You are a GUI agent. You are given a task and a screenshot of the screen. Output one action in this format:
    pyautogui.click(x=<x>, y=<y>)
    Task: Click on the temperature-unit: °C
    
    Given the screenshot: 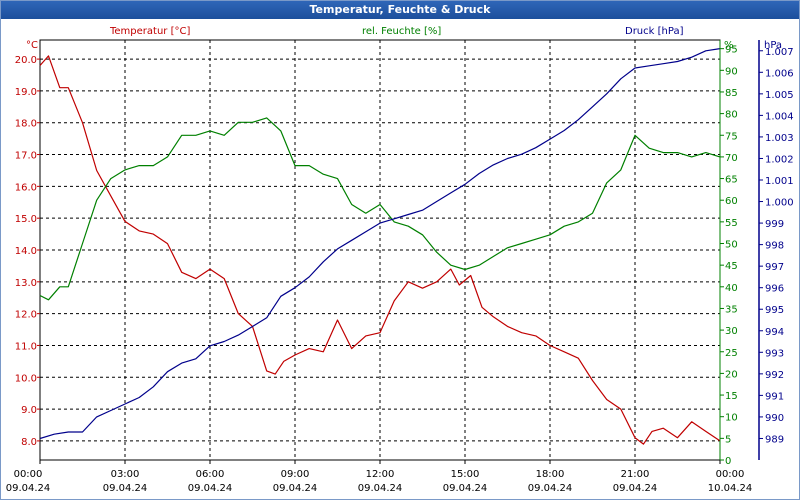 What is the action you would take?
    pyautogui.click(x=32, y=45)
    